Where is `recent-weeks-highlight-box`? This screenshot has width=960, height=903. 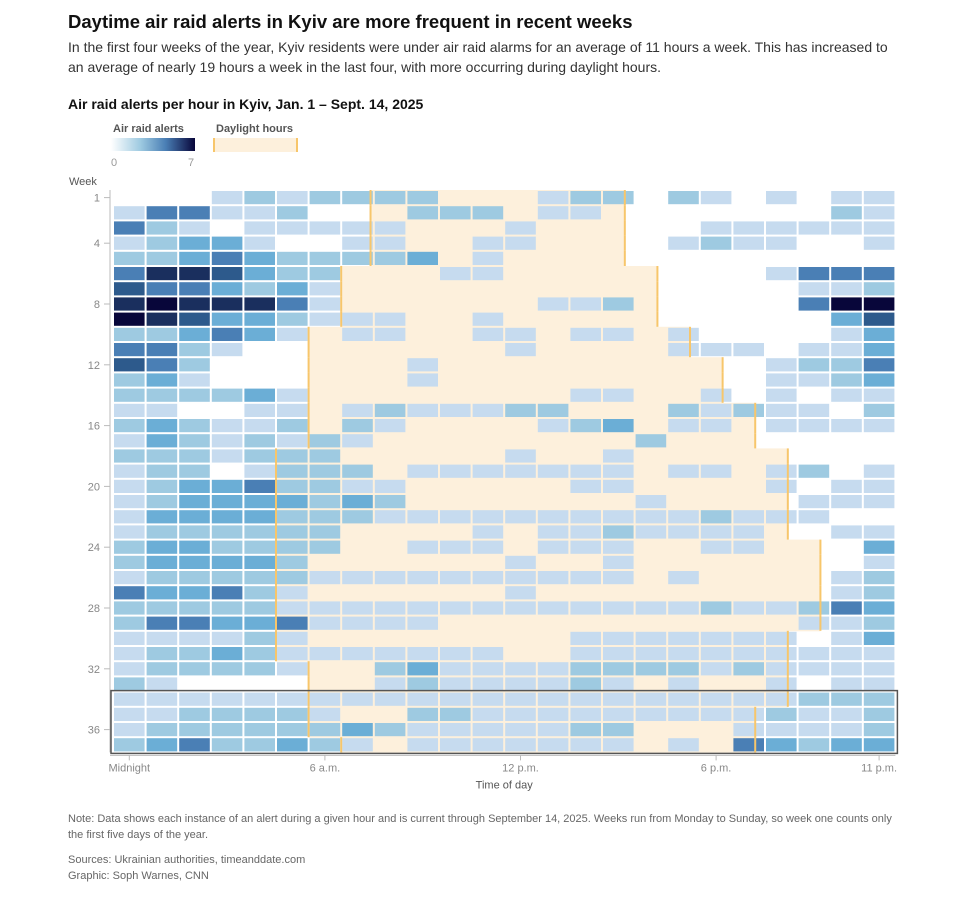 recent-weeks-highlight-box is located at coordinates (504, 722).